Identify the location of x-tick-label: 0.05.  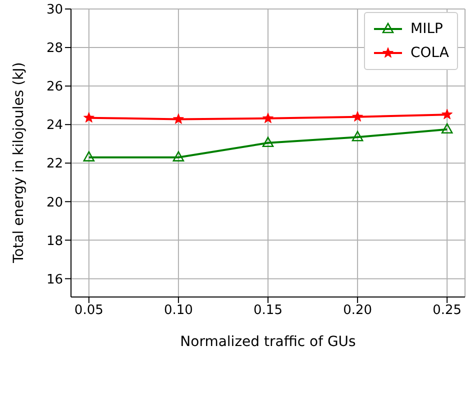
(89, 310).